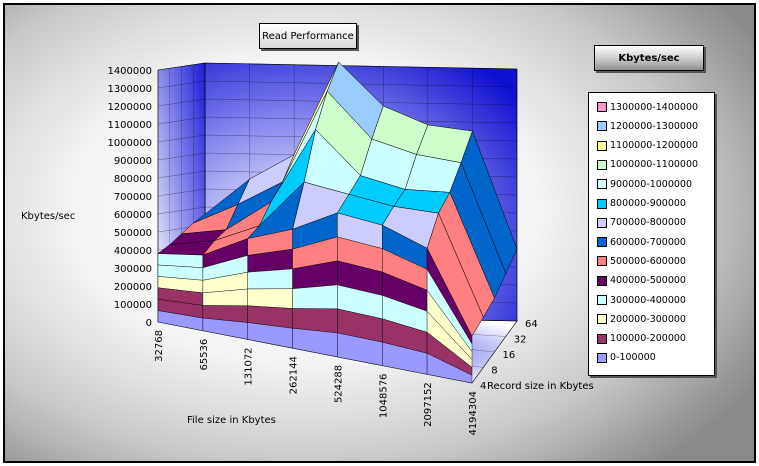 This screenshot has width=759, height=466. What do you see at coordinates (129, 71) in the screenshot?
I see `z-tick-label: 1400000` at bounding box center [129, 71].